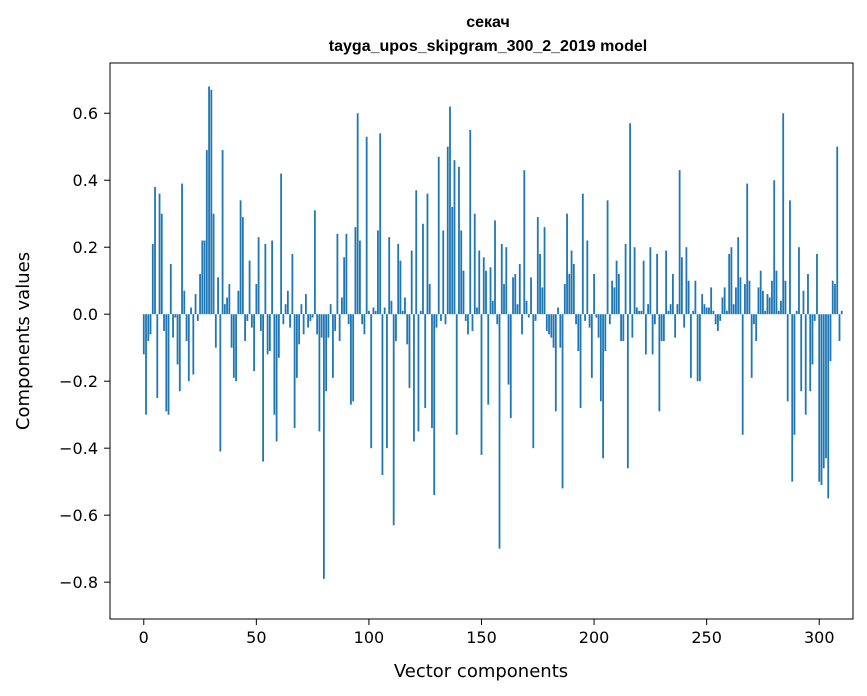 The height and width of the screenshot is (696, 867). I want to click on y-tick-label: −0.2, so click(78, 381).